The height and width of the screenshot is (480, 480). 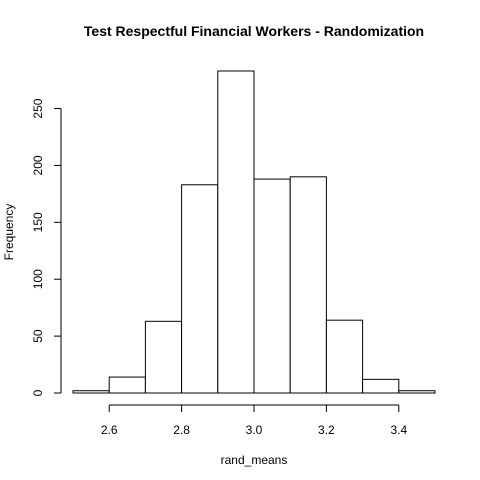 I want to click on x-axis-label: rand_means, so click(x=254, y=460).